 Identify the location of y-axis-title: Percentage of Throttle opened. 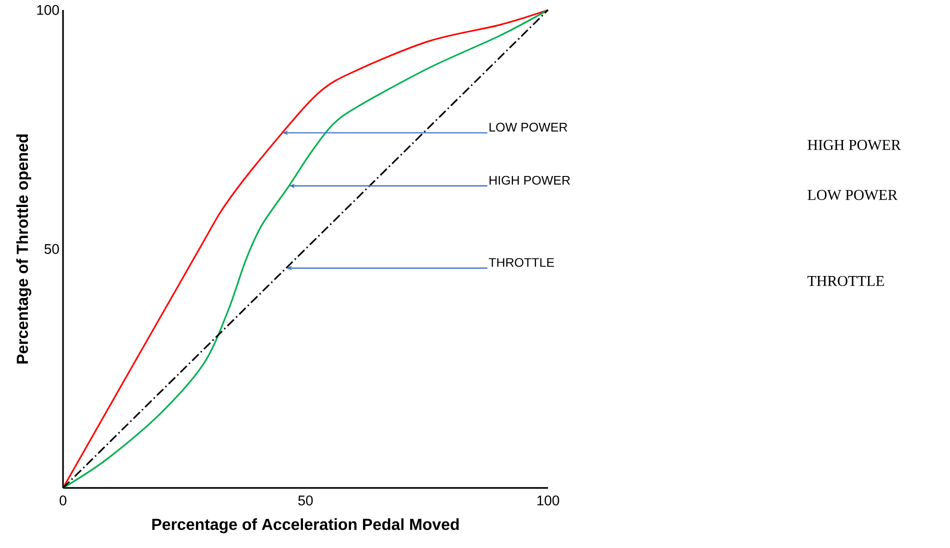
(24, 249).